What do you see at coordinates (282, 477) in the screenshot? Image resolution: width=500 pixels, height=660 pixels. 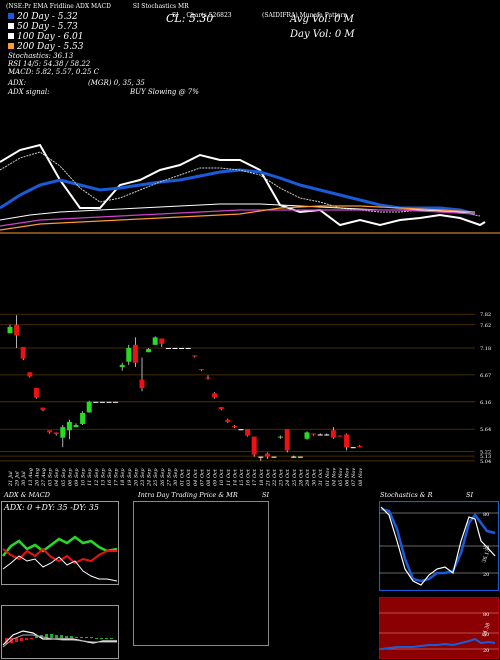 I see `date-label: 23 Oct` at bounding box center [282, 477].